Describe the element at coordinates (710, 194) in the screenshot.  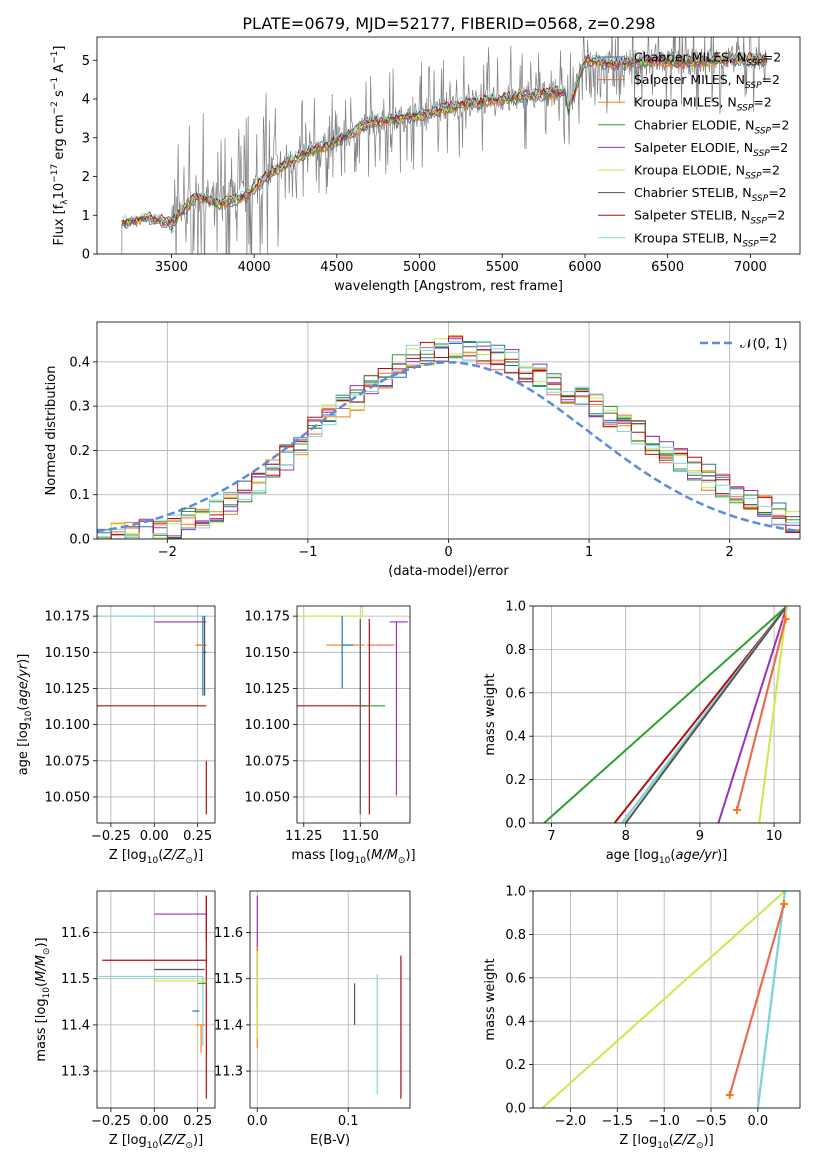
I see `legend-entry-6: Chabrier STELIB, NSSP​=2` at that location.